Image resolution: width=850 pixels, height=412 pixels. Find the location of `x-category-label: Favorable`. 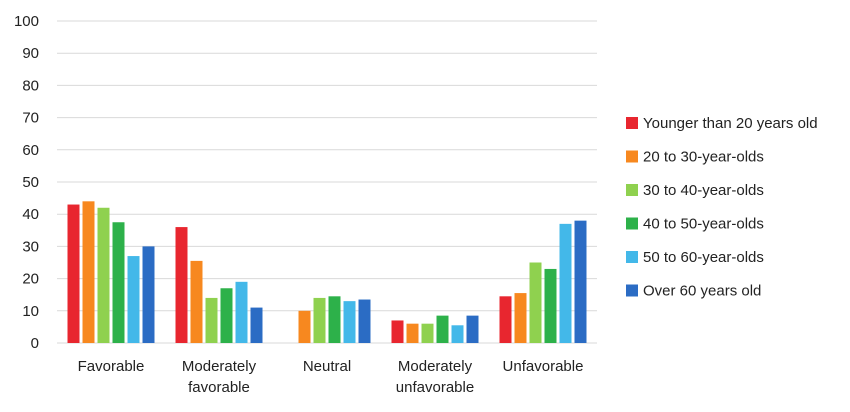

x-category-label: Favorable is located at coordinates (111, 366).